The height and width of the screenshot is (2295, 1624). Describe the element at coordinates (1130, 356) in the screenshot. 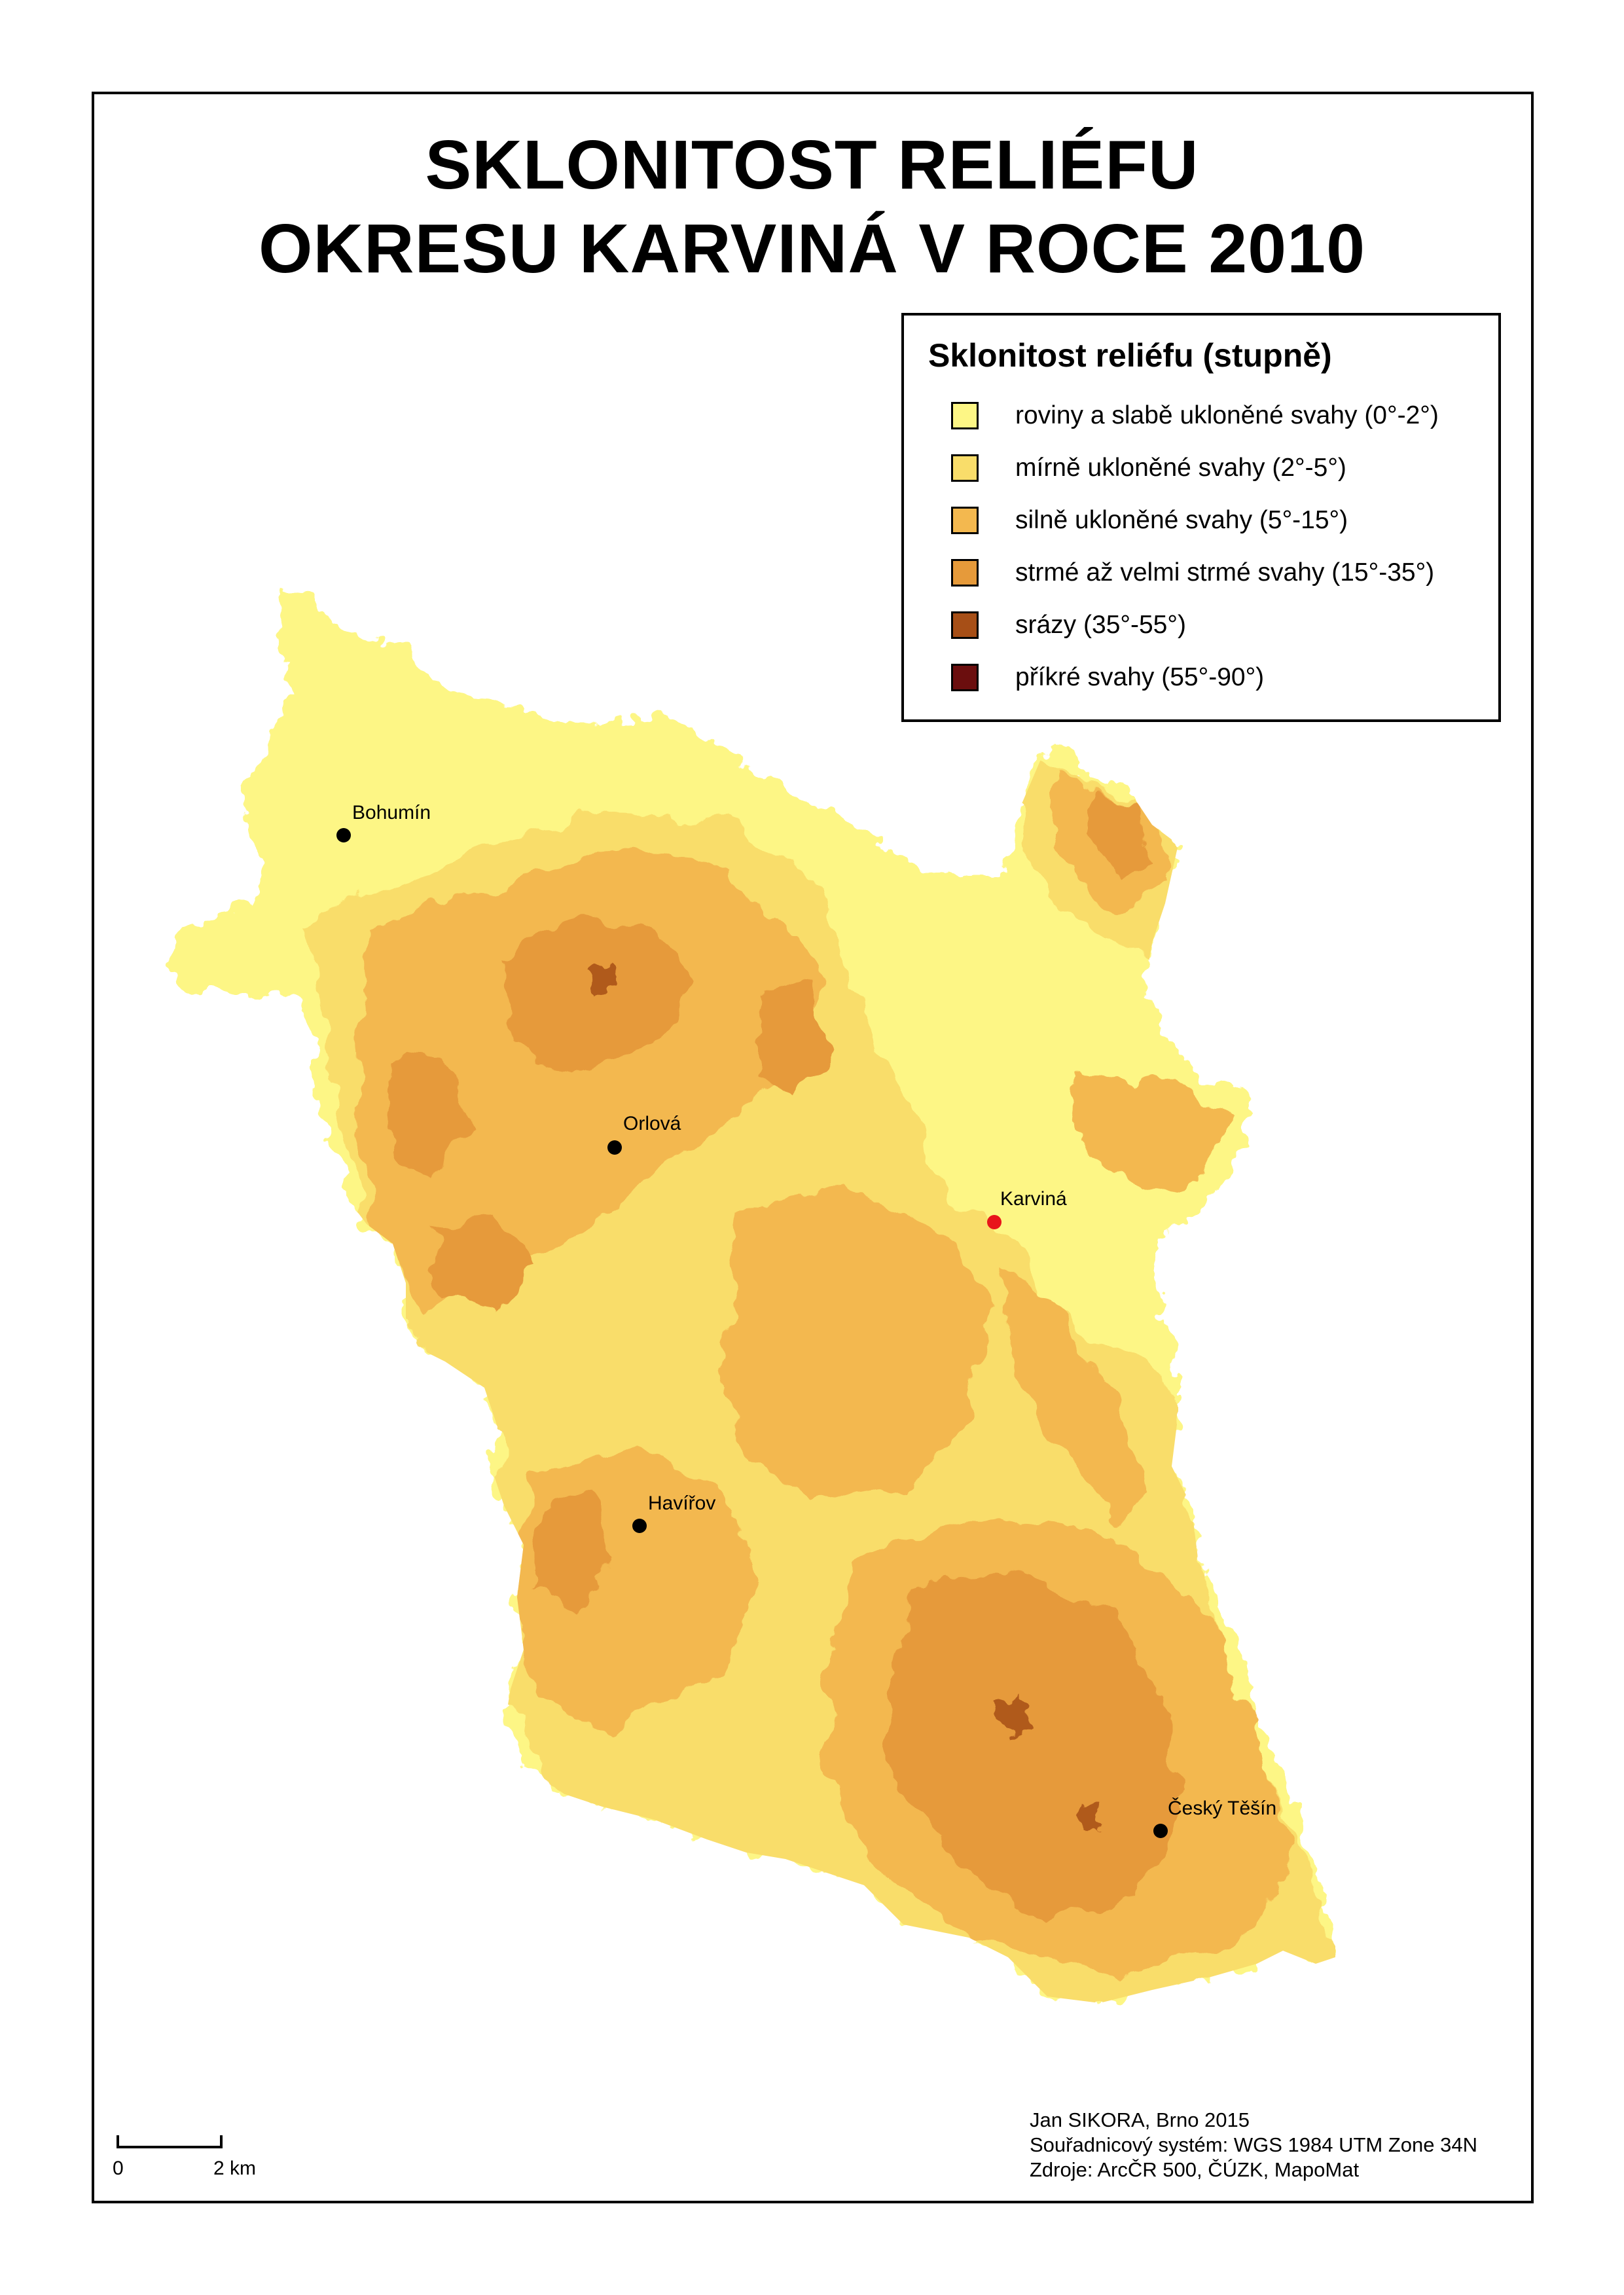

I see `legend-title: Sklonitost reliéfu (stupně)` at that location.